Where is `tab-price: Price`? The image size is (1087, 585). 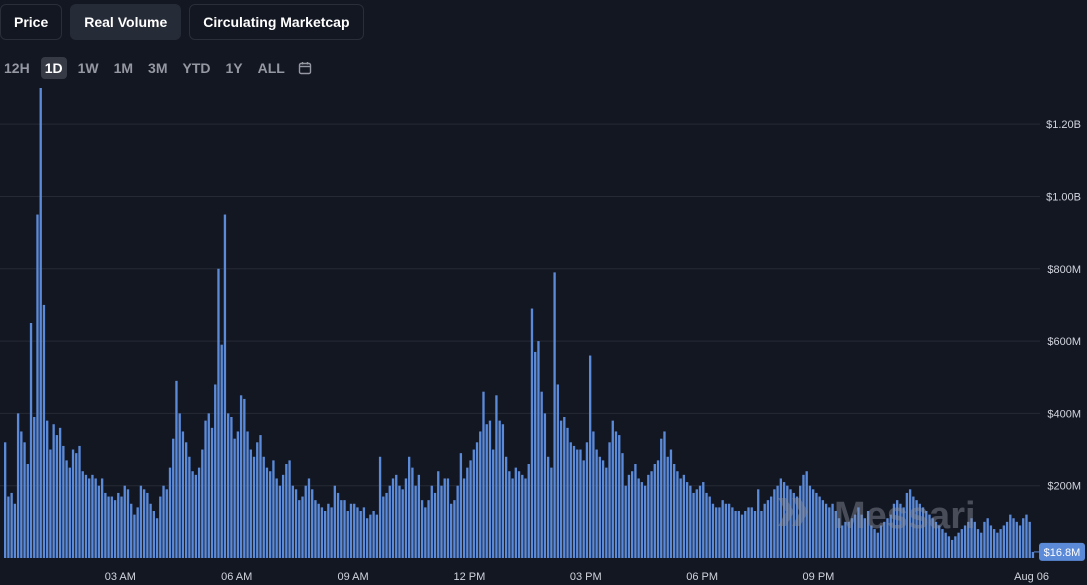
tab-price: Price is located at coordinates (31, 22).